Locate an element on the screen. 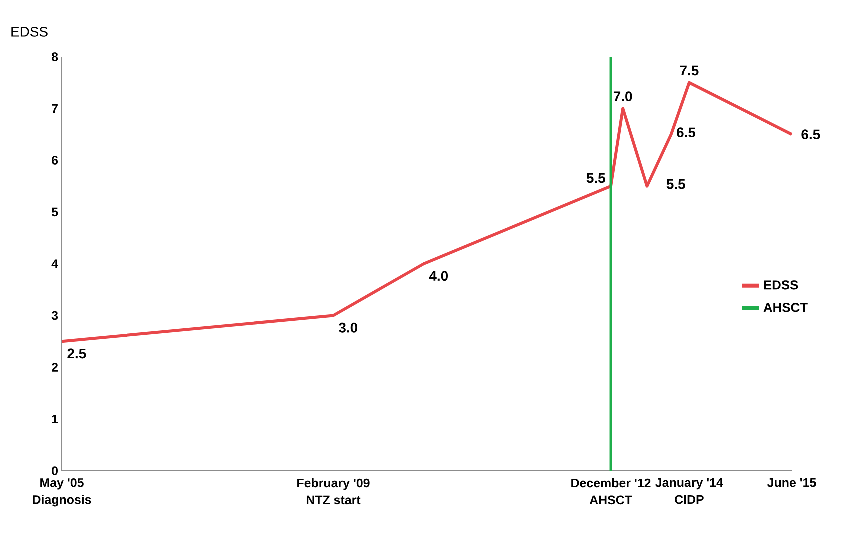  x-tick-label: January '14 CIDP is located at coordinates (690, 491).